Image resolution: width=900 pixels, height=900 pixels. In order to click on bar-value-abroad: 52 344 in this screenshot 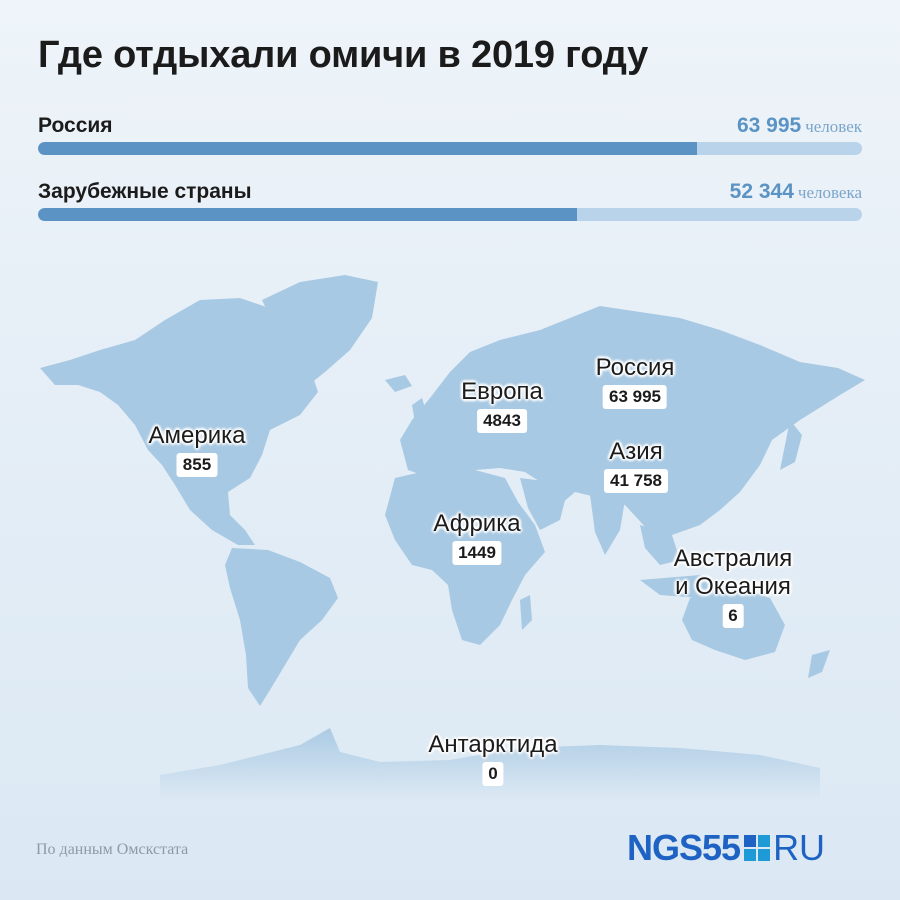, I will do `click(761, 191)`.